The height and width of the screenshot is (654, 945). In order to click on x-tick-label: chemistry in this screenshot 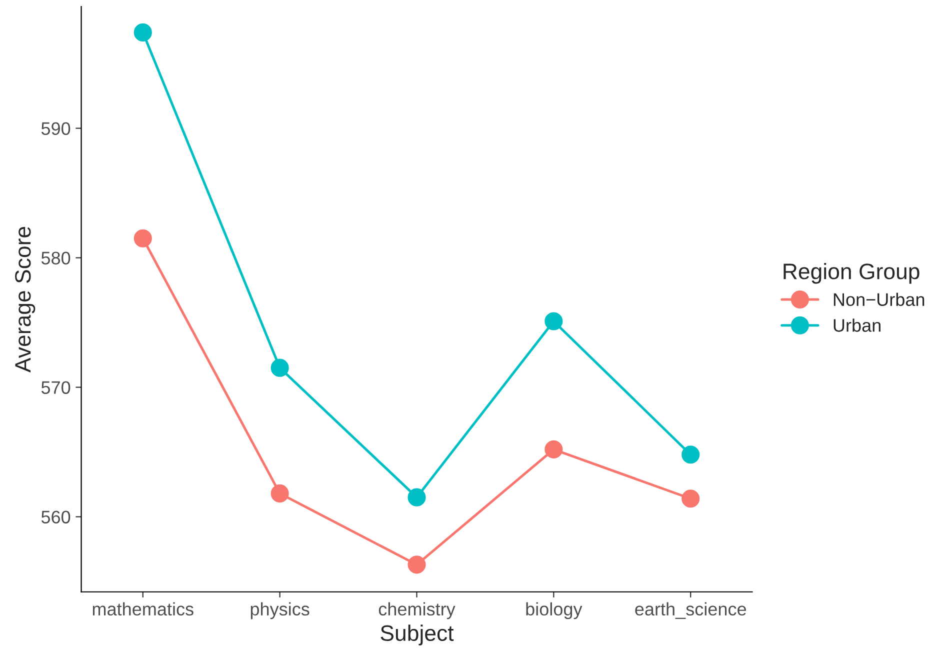, I will do `click(417, 611)`.